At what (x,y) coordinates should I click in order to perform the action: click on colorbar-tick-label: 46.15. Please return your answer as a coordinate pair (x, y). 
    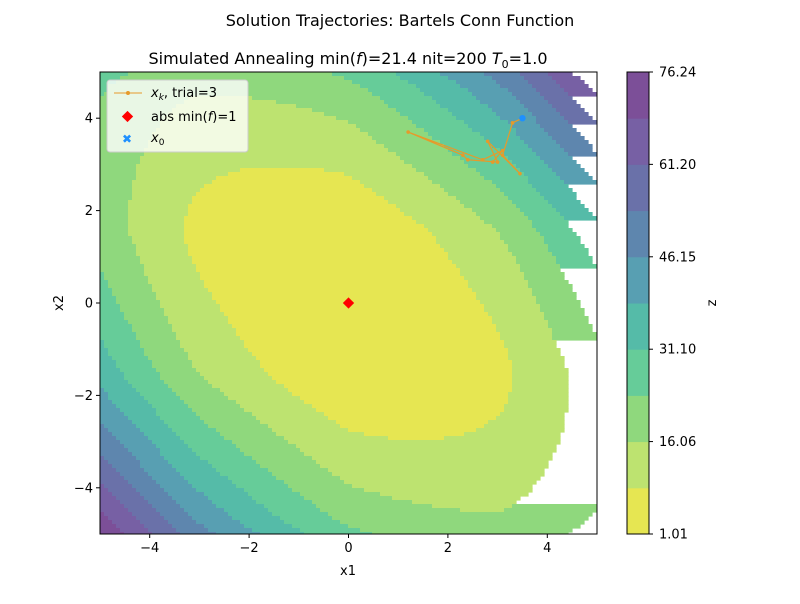
    Looking at the image, I should click on (677, 257).